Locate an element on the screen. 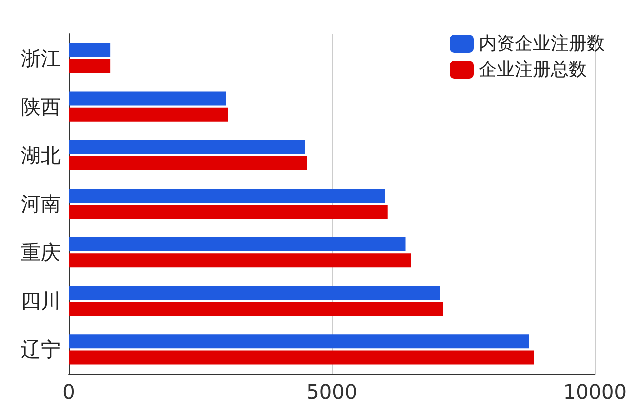 The height and width of the screenshot is (416, 630). y-tick-label: 湖北 is located at coordinates (41, 155).